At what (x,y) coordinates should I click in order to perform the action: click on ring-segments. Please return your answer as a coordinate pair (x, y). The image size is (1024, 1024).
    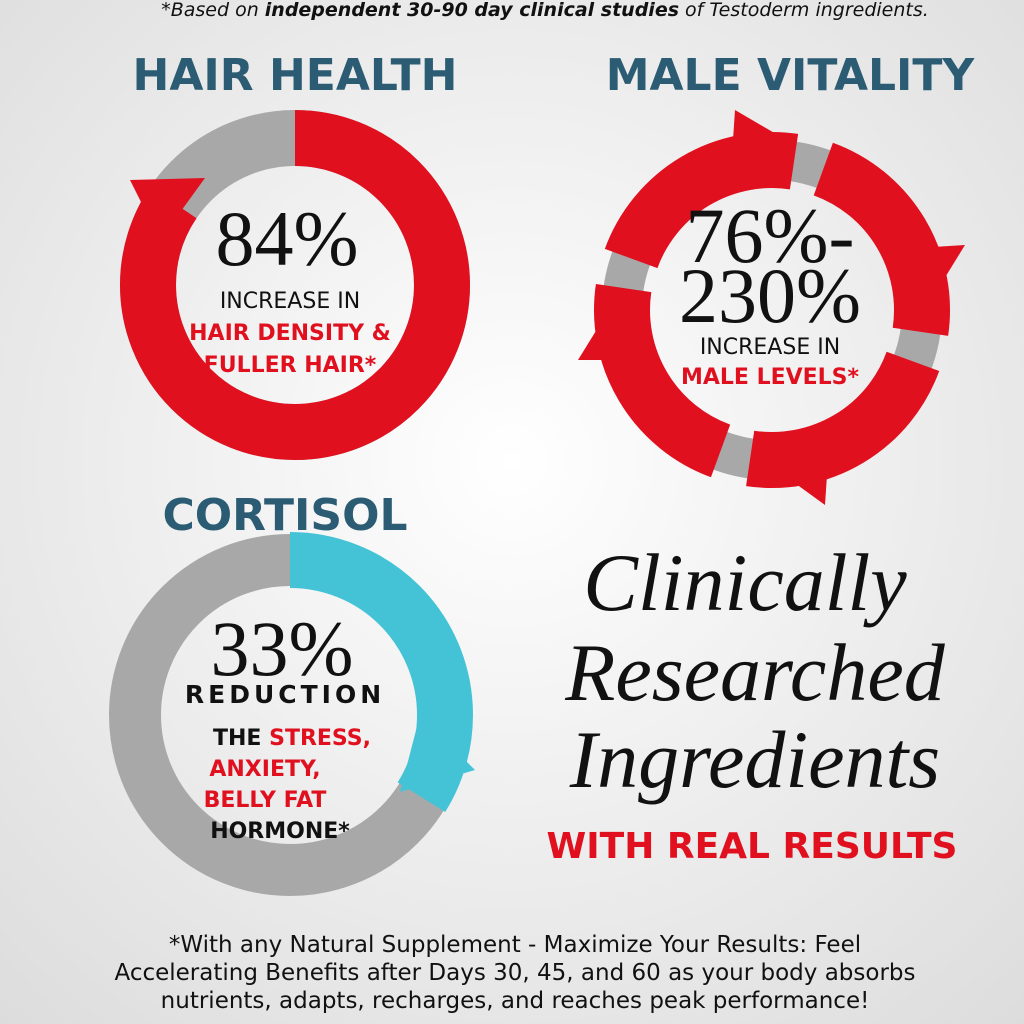
    Looking at the image, I should click on (772, 310).